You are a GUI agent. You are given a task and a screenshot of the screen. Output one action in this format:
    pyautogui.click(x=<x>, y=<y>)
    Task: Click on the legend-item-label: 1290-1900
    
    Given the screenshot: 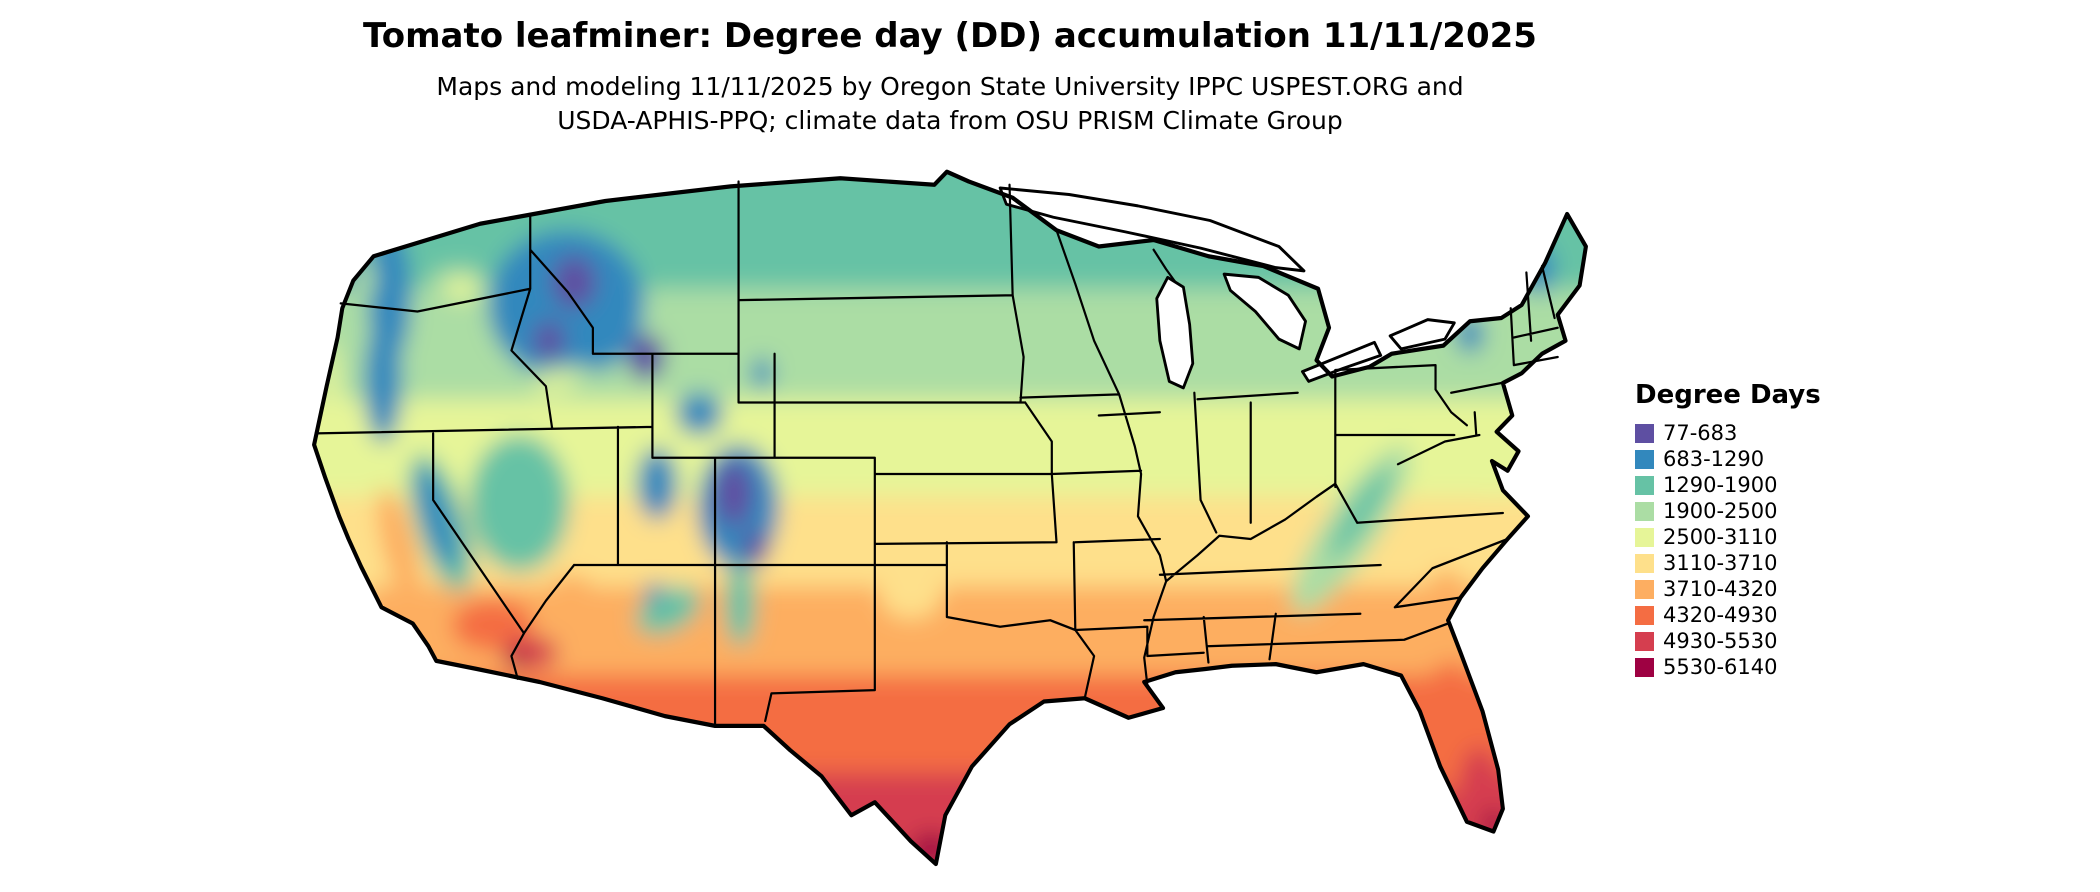 What is the action you would take?
    pyautogui.click(x=1720, y=485)
    